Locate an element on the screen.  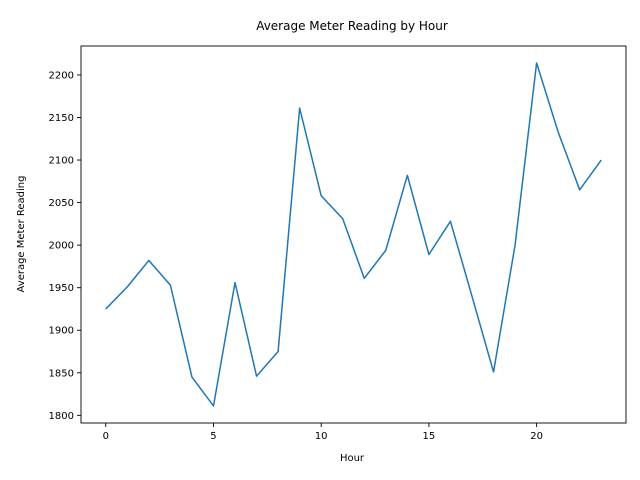
x-tick-label: 20 is located at coordinates (536, 436).